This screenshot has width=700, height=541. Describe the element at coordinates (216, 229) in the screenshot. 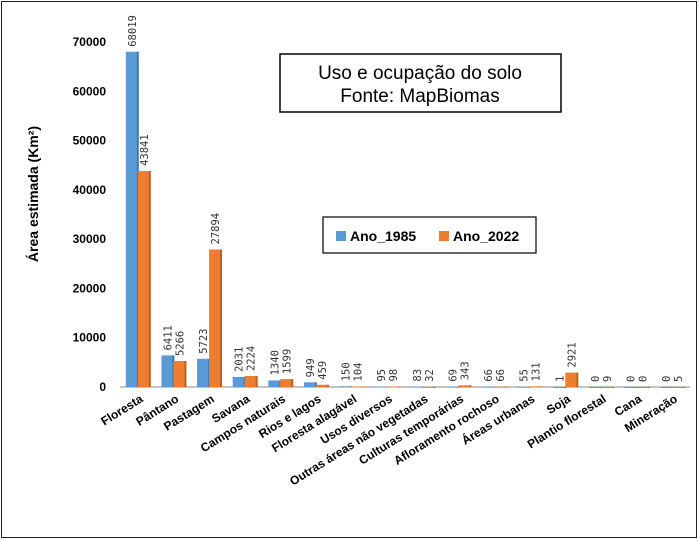

I see `data-label: 27894` at that location.